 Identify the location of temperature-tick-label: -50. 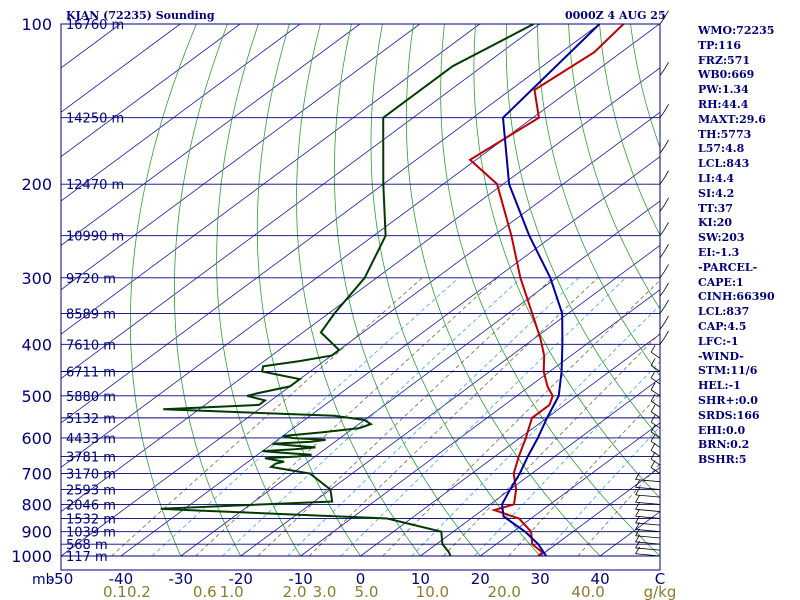
(61, 579).